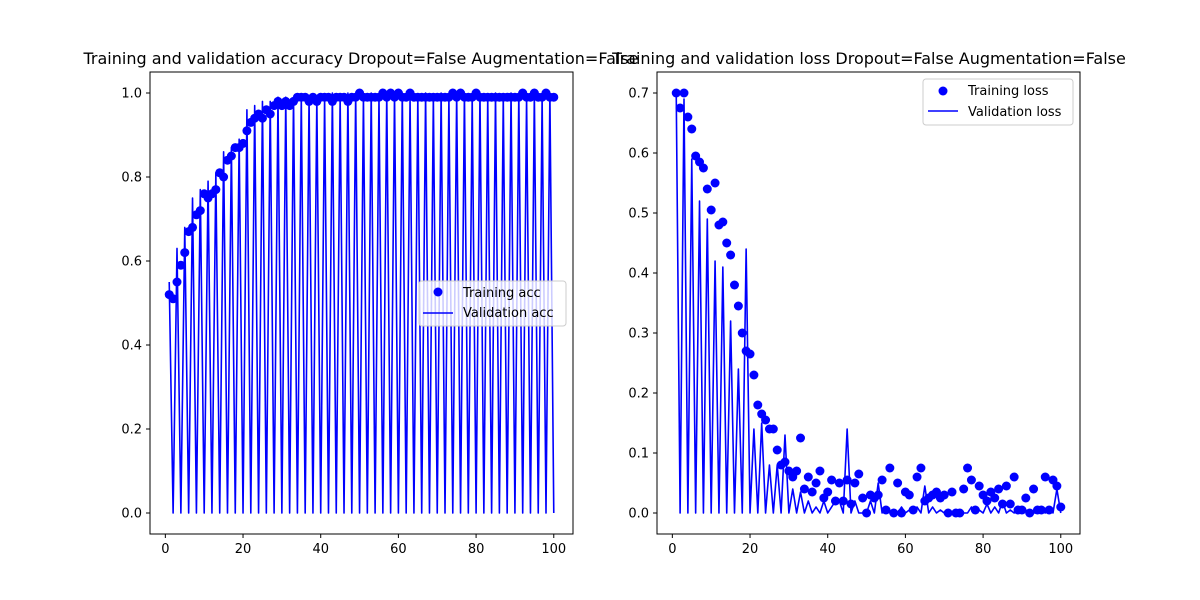 The image size is (1200, 600). Describe the element at coordinates (1060, 549) in the screenshot. I see `loss-x-tick-label: 100` at that location.